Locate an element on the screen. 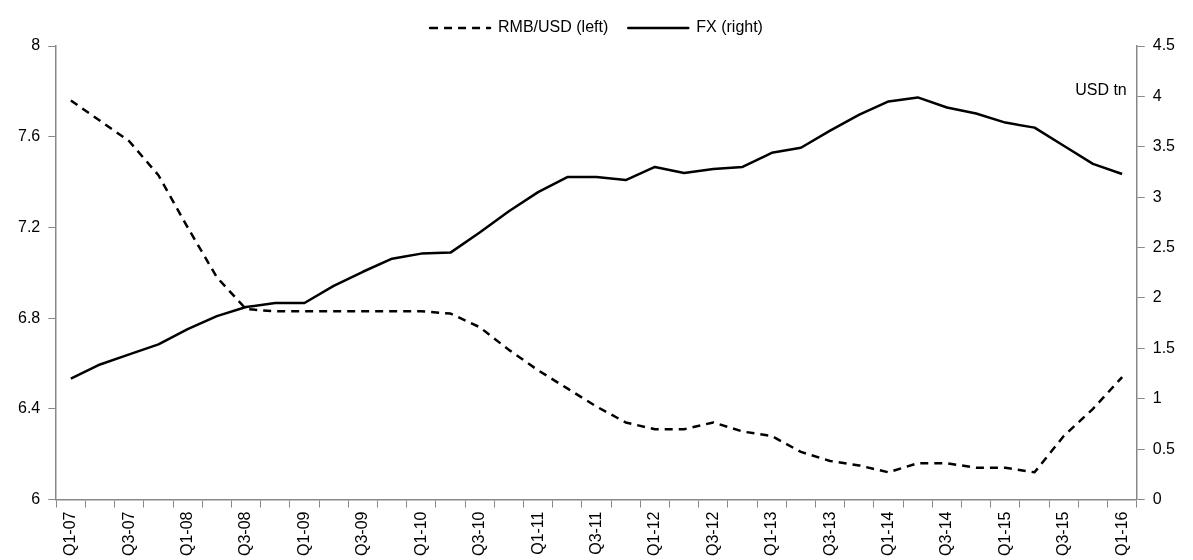  y2-tick-label: 4 is located at coordinates (1157, 95).